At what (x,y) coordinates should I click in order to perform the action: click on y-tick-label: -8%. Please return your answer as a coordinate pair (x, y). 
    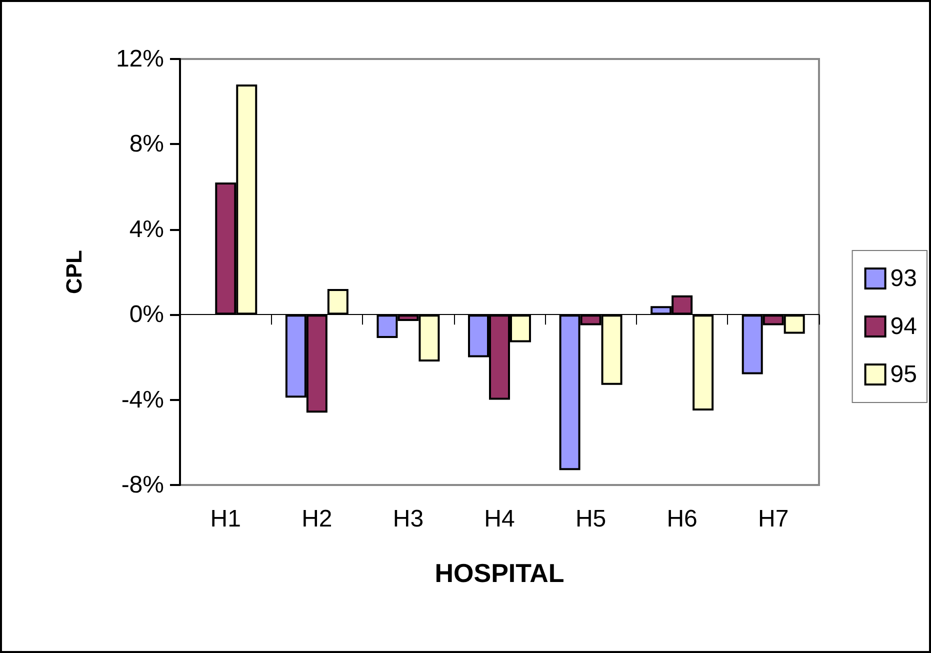
    Looking at the image, I should click on (142, 485).